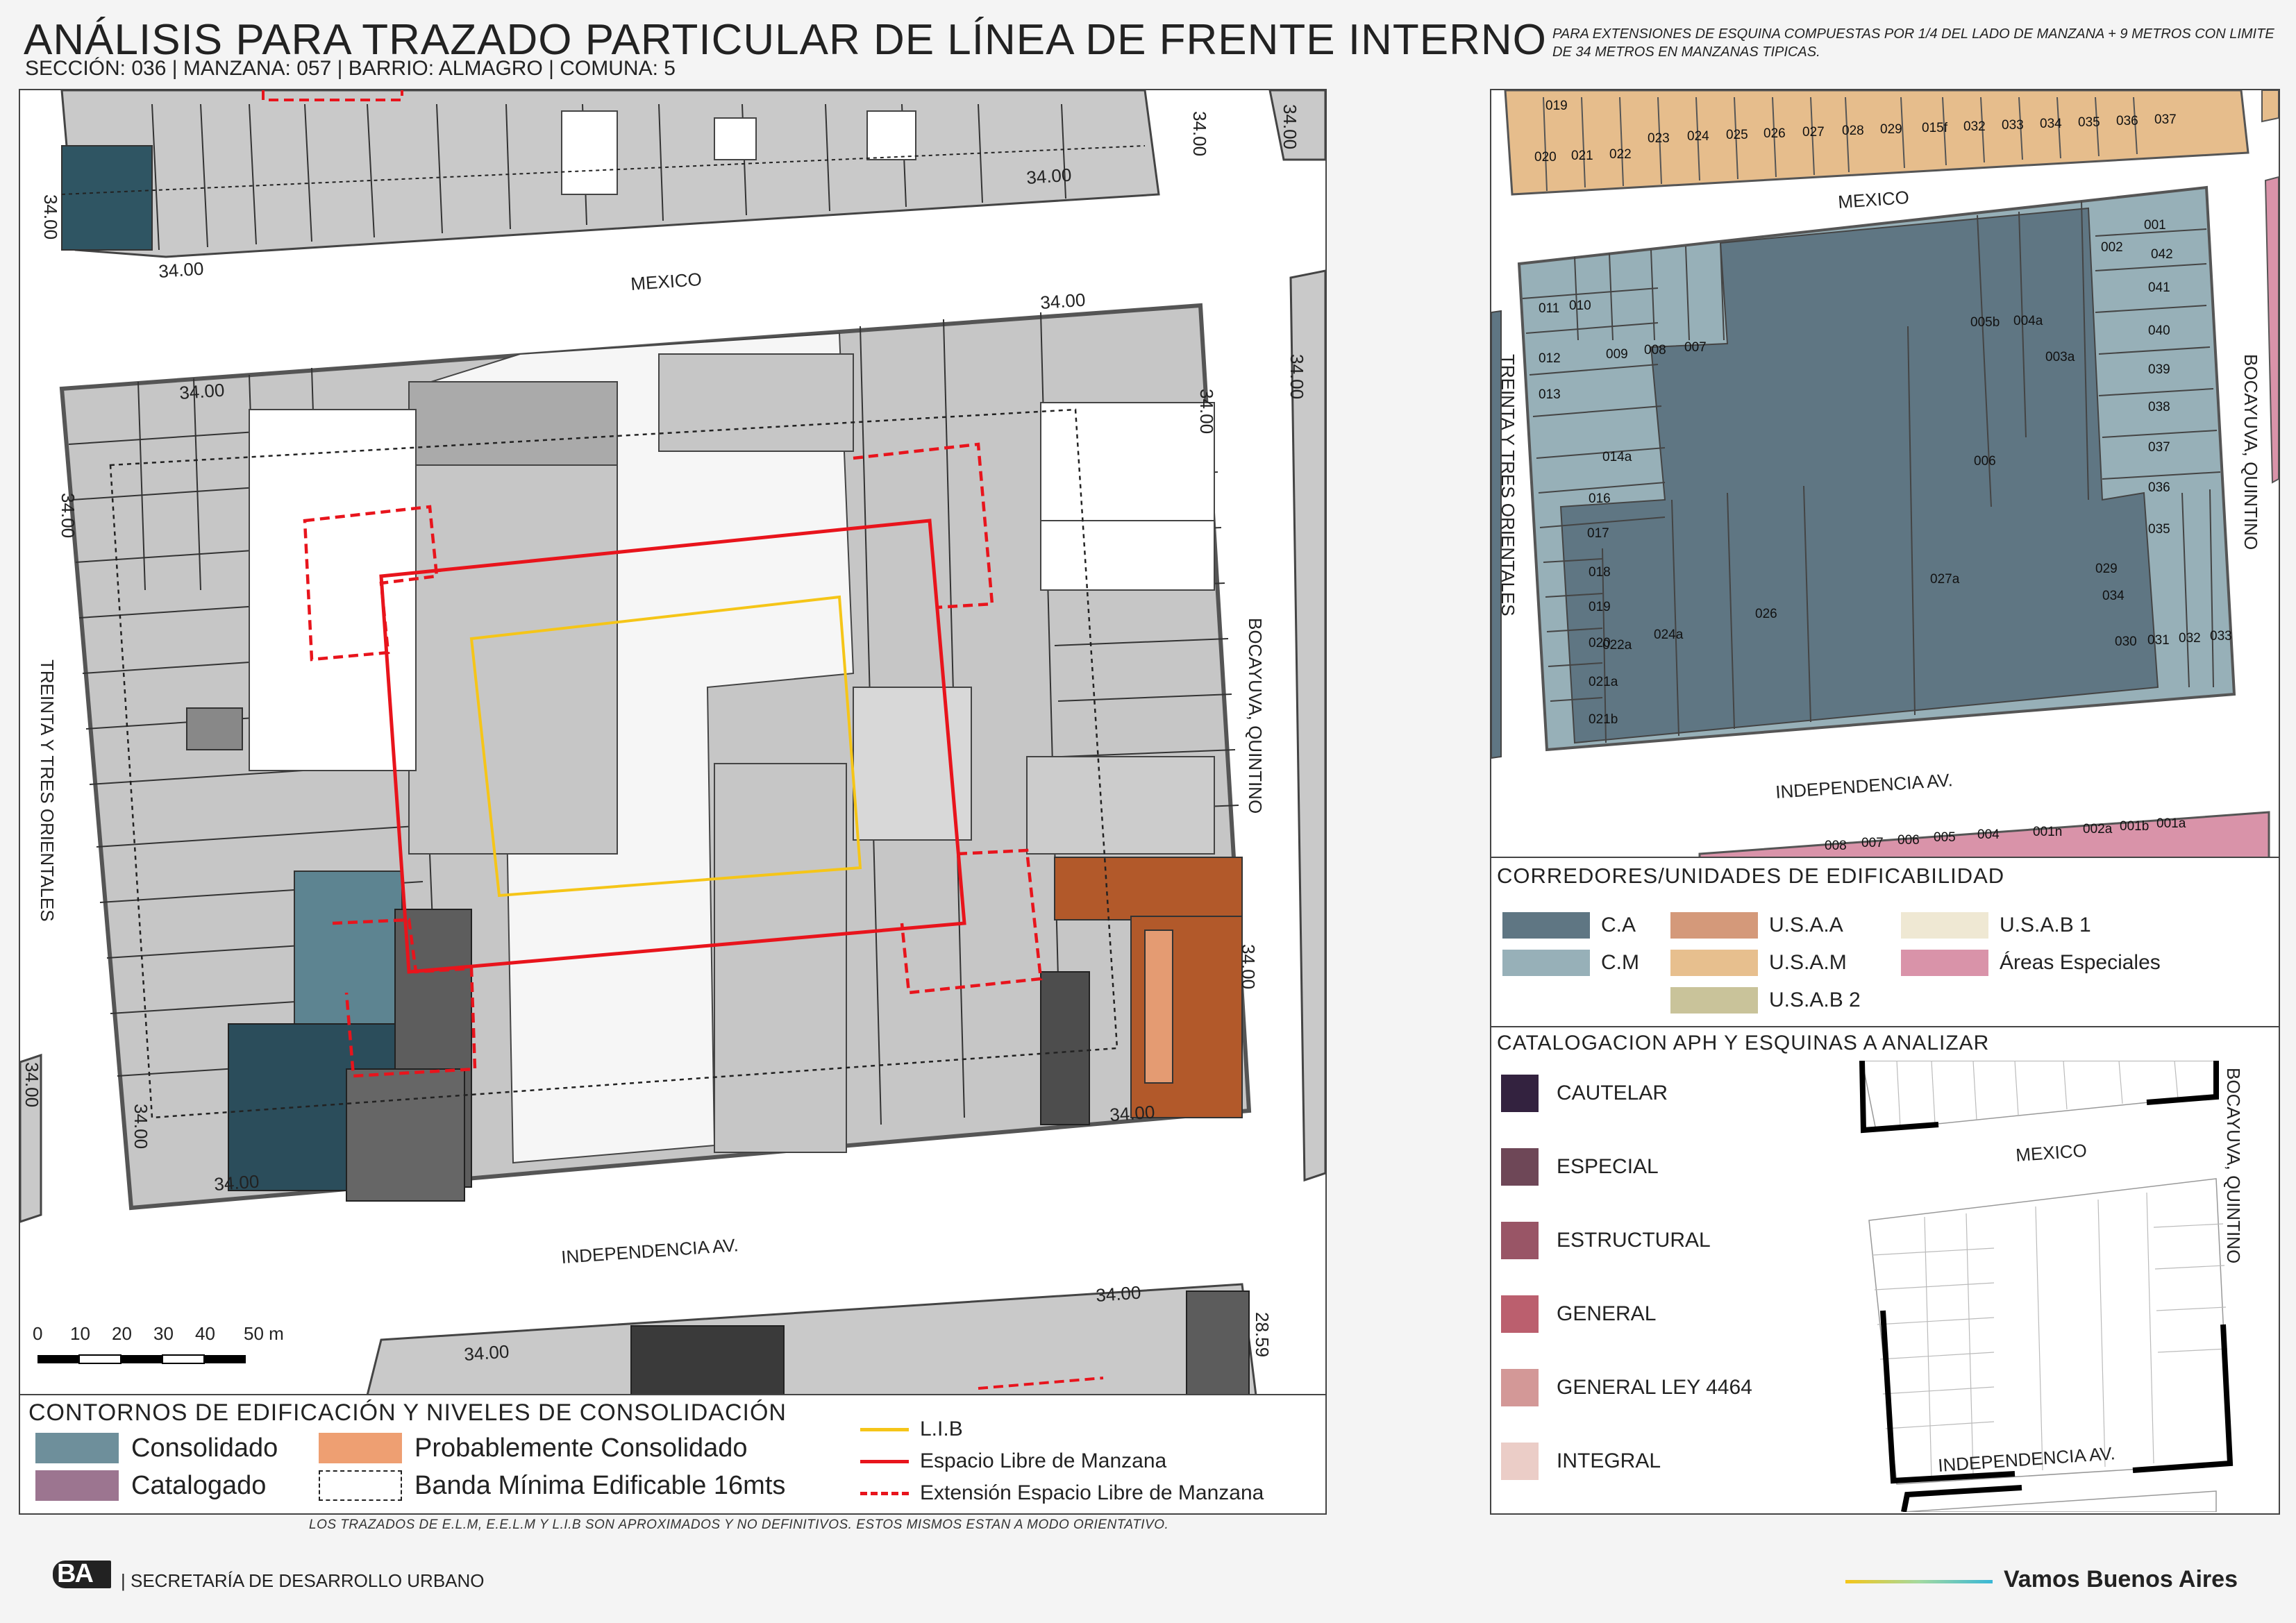 This screenshot has height=1623, width=2296. I want to click on dim-label-34-m: 34.00, so click(1199, 133).